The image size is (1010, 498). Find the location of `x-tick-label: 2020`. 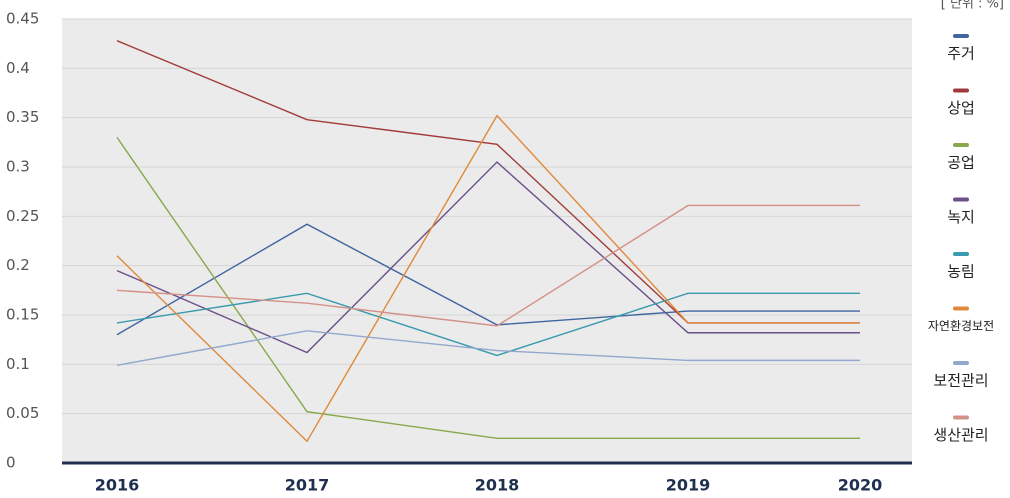

x-tick-label: 2020 is located at coordinates (860, 485).